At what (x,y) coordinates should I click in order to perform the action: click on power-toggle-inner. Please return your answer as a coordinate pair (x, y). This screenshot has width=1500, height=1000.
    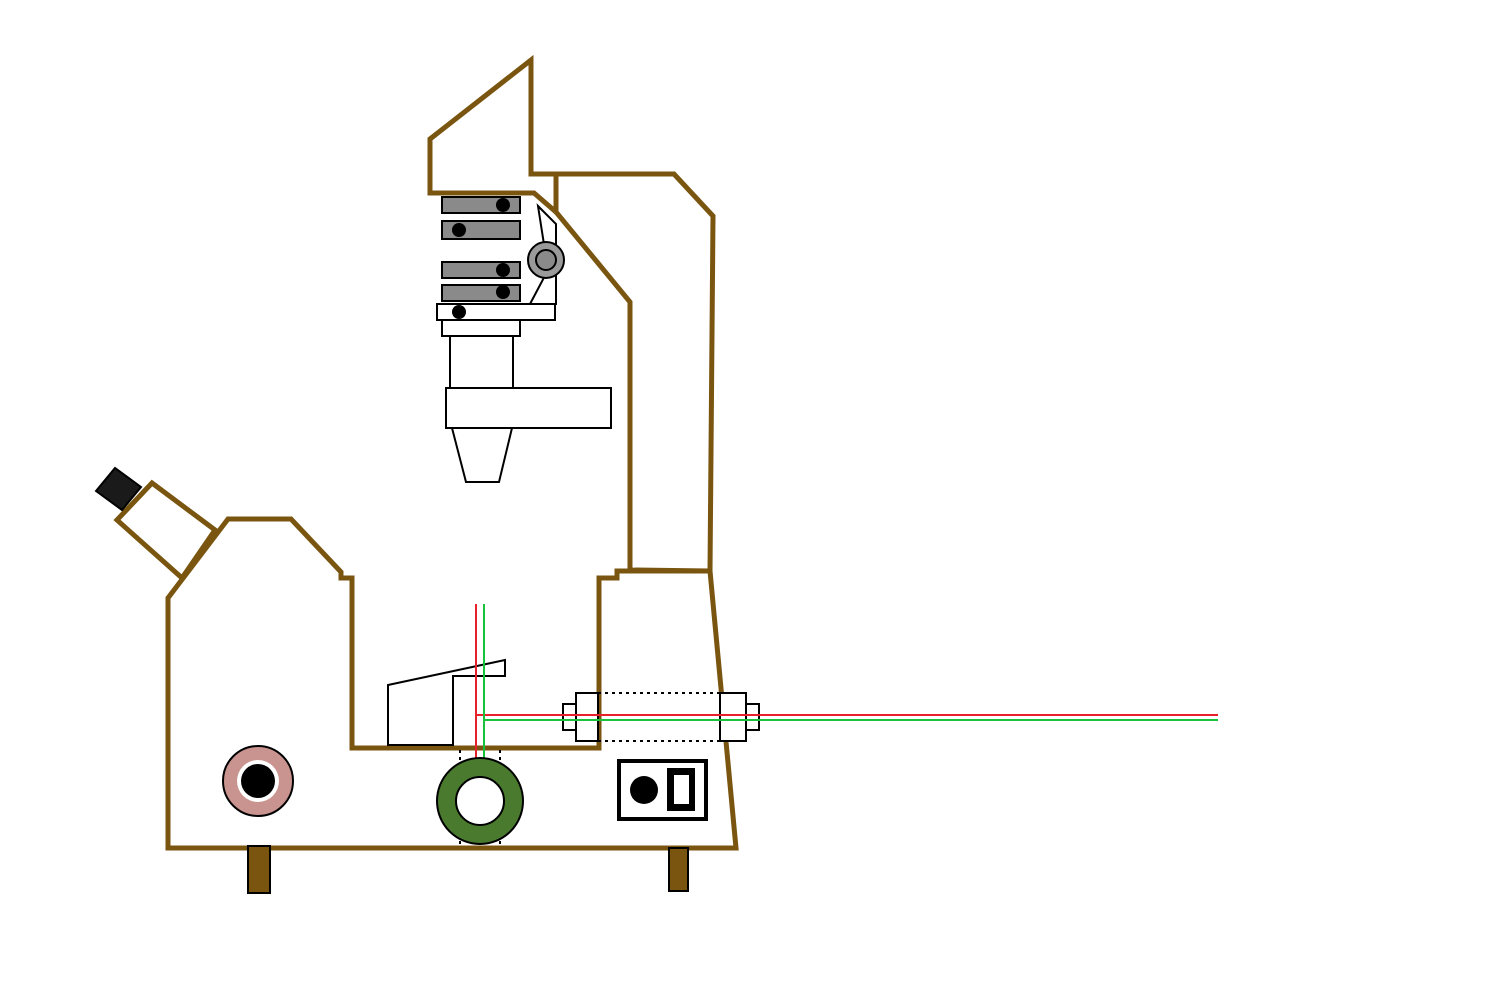
    Looking at the image, I should click on (681, 789).